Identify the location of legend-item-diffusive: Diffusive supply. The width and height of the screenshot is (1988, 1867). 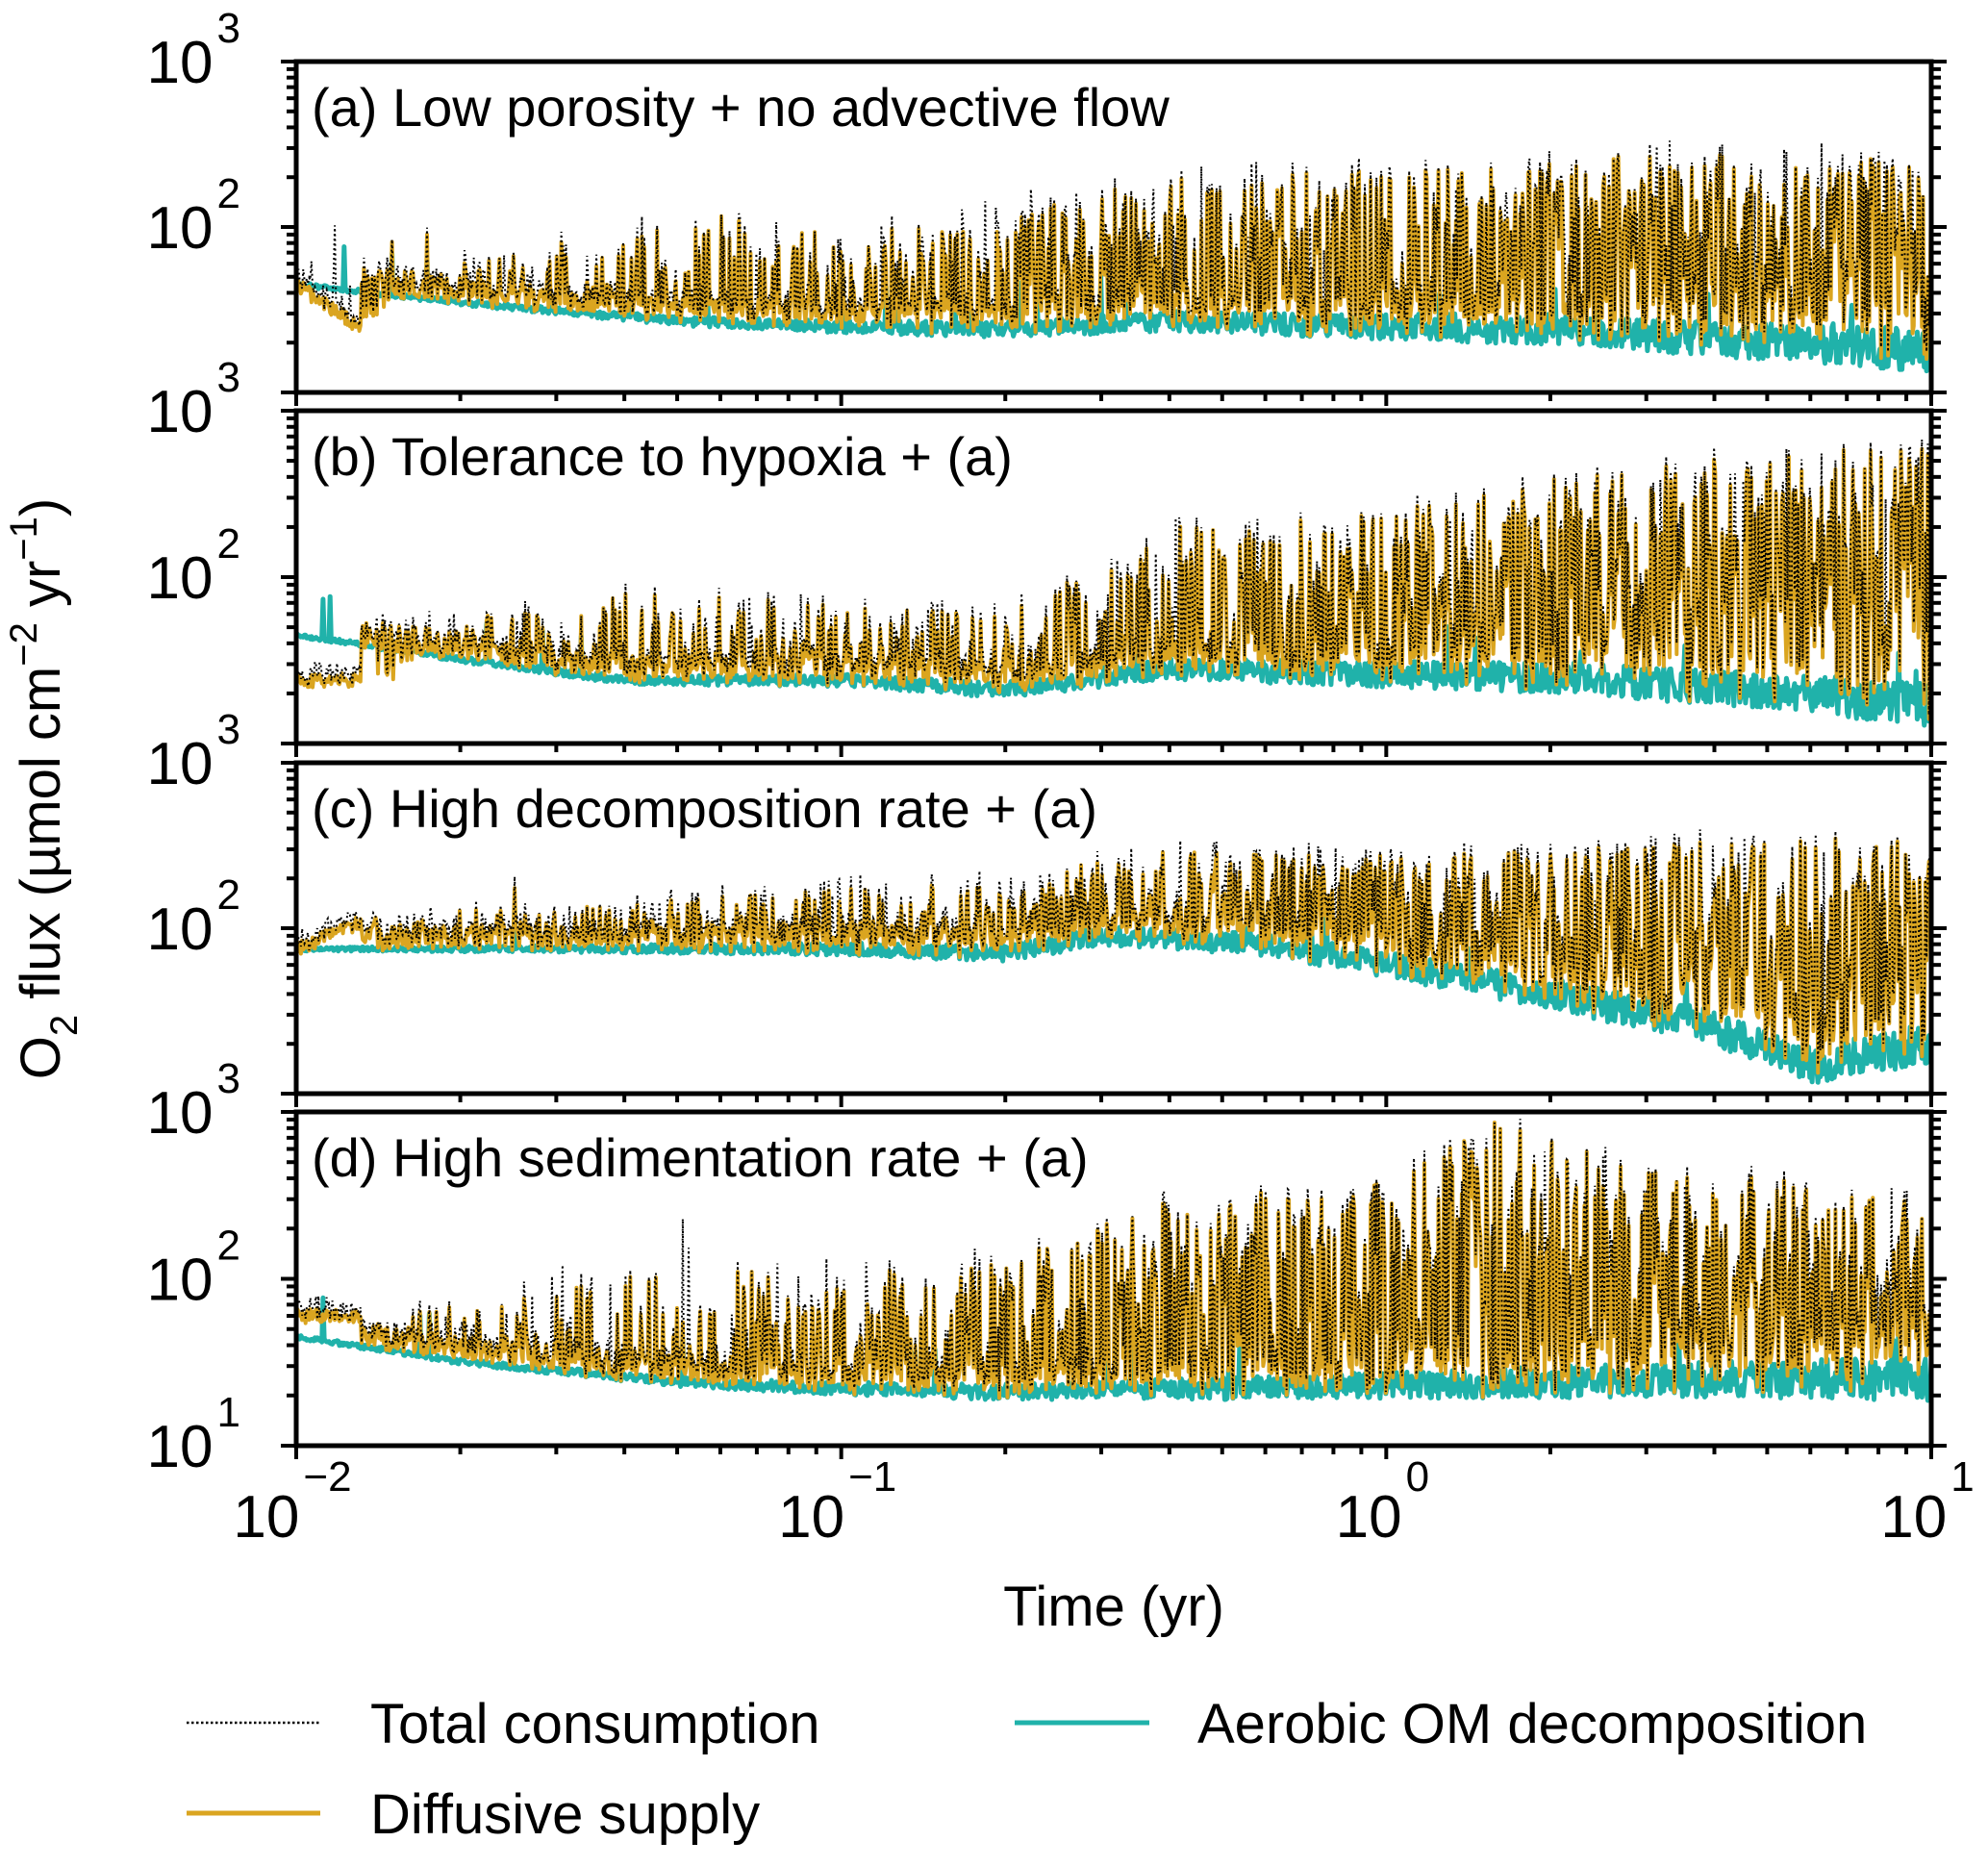
(473, 1814).